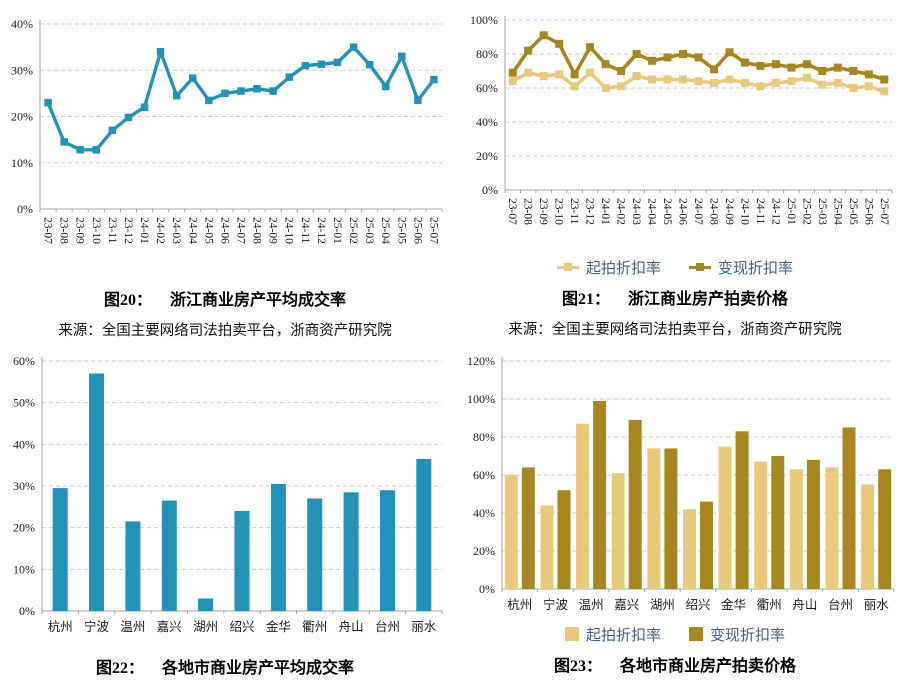  I want to click on x-axis-label: 24-12, so click(321, 230).